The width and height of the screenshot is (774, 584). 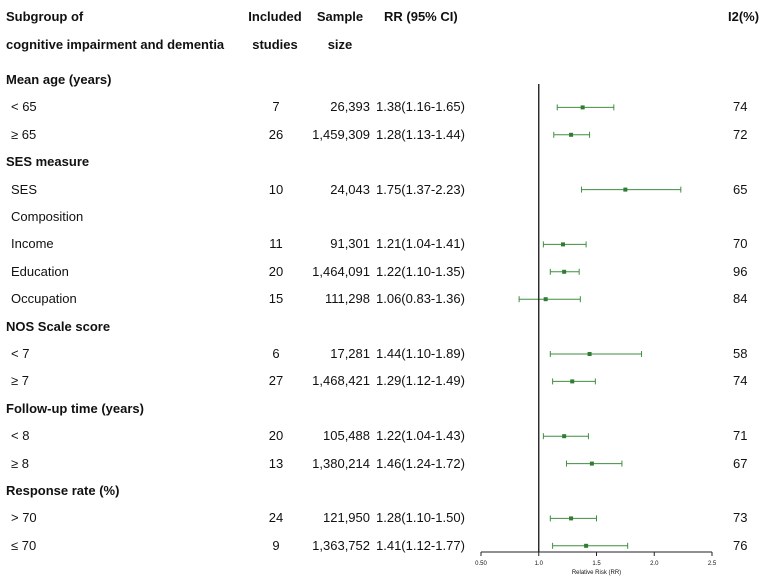 I want to click on studies-count: 9, so click(x=276, y=545).